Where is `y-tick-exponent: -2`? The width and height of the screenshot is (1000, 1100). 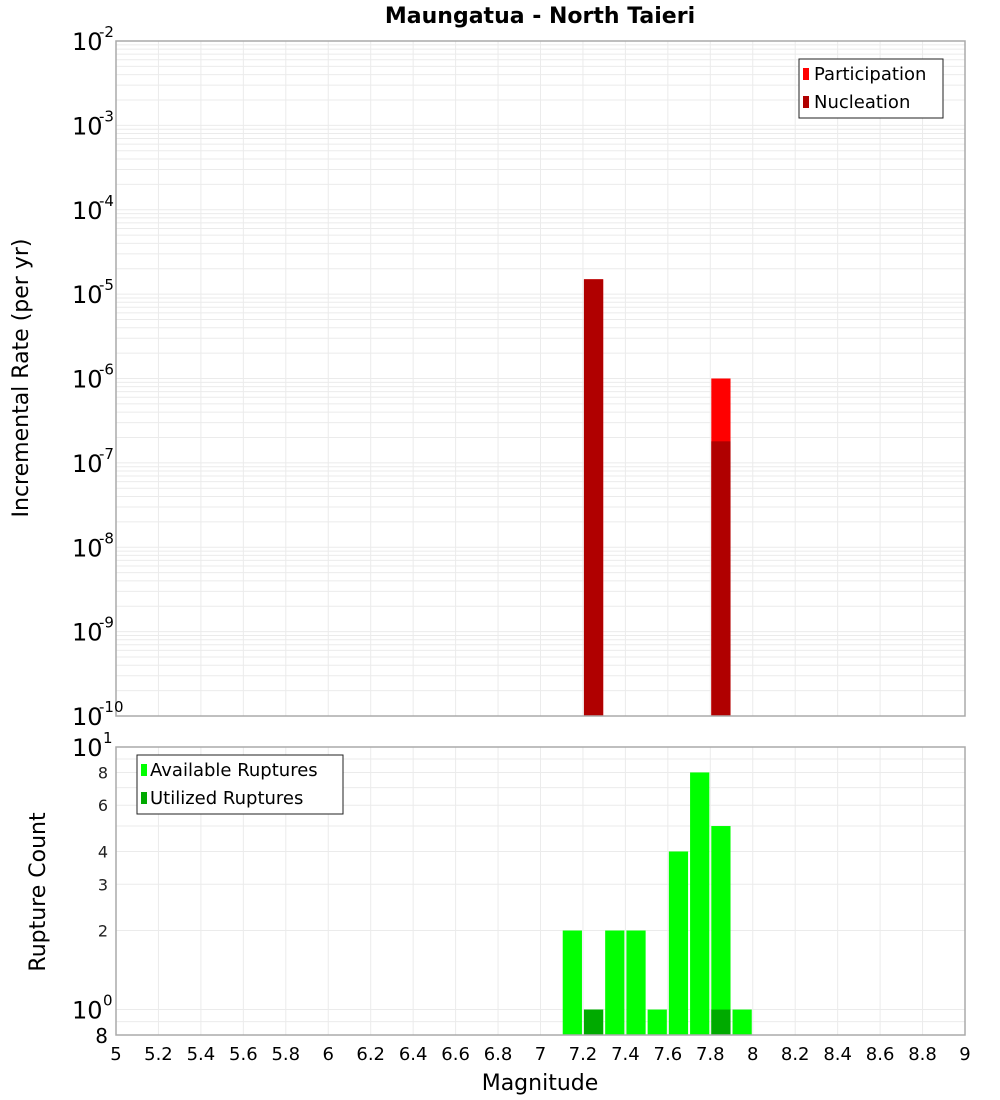 y-tick-exponent: -2 is located at coordinates (106, 32).